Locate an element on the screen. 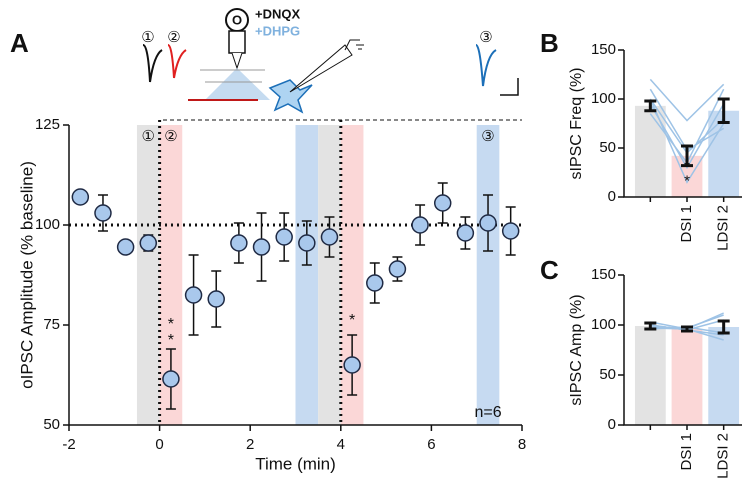 The image size is (742, 490). panel-letter: B is located at coordinates (549, 43).